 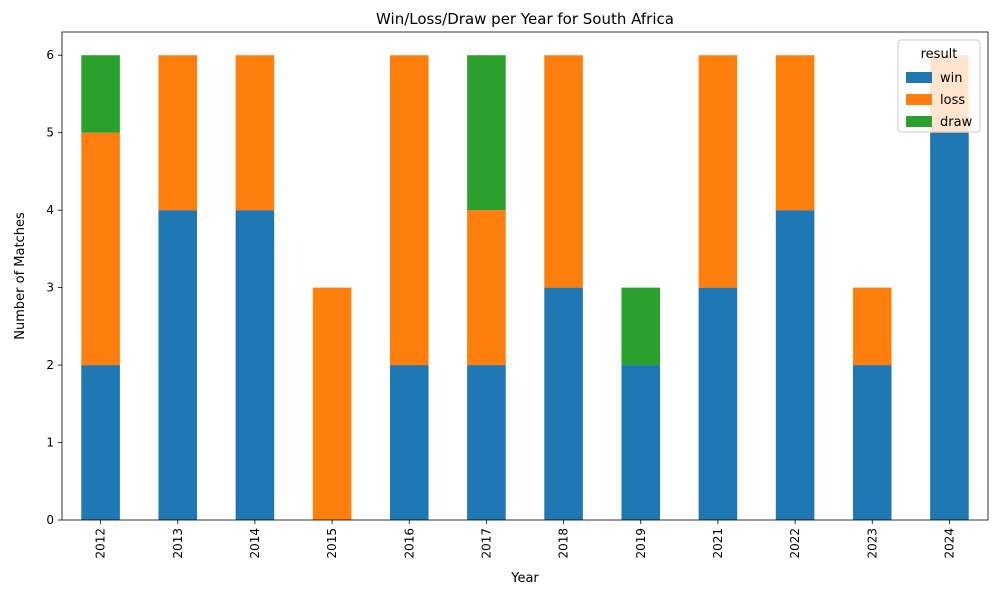 I want to click on y-tick-label: 2, so click(x=50, y=365).